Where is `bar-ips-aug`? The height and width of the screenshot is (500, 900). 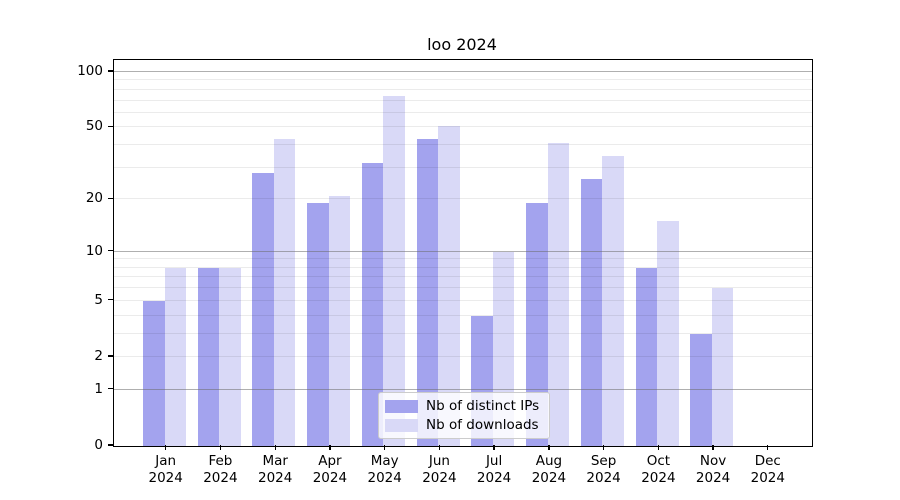 bar-ips-aug is located at coordinates (537, 324).